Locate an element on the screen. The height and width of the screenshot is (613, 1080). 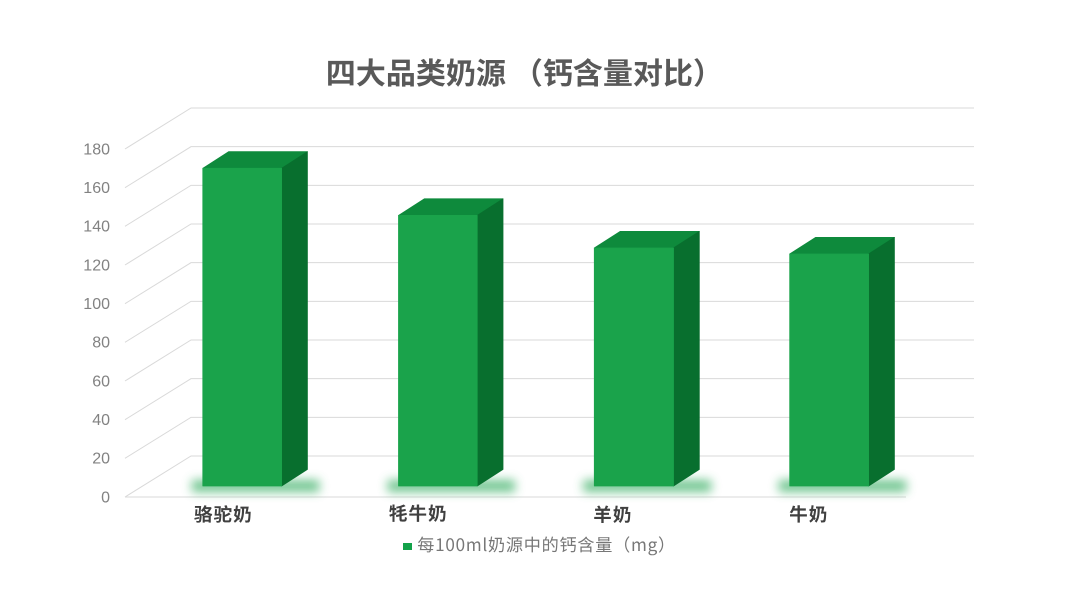
svg-text: 20 is located at coordinates (101, 459).